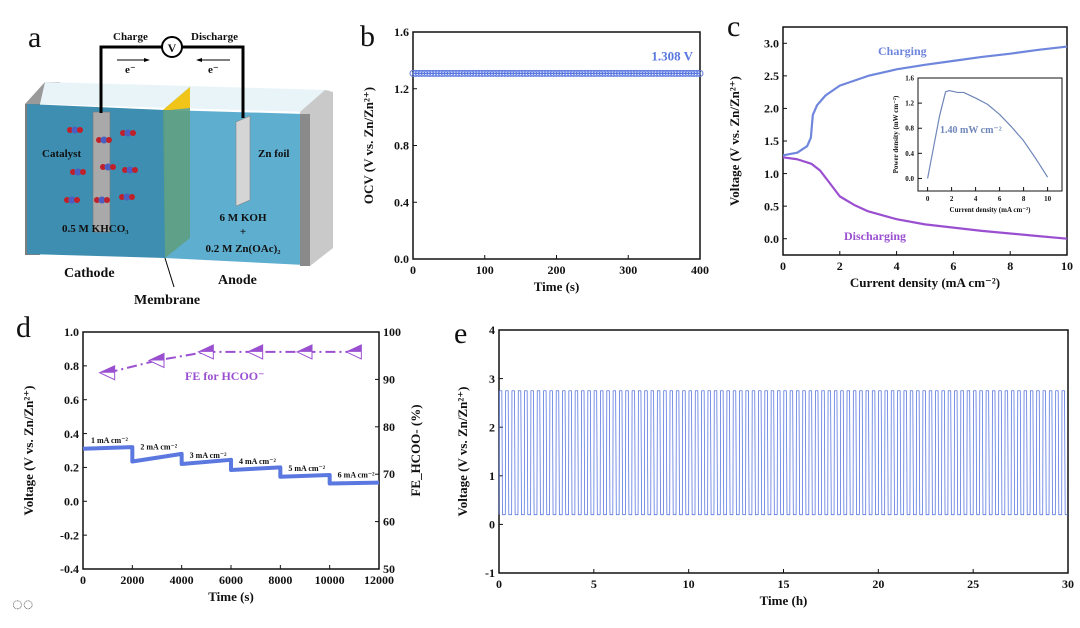  What do you see at coordinates (273, 154) in the screenshot?
I see `zn-foil-label: Zn foil` at bounding box center [273, 154].